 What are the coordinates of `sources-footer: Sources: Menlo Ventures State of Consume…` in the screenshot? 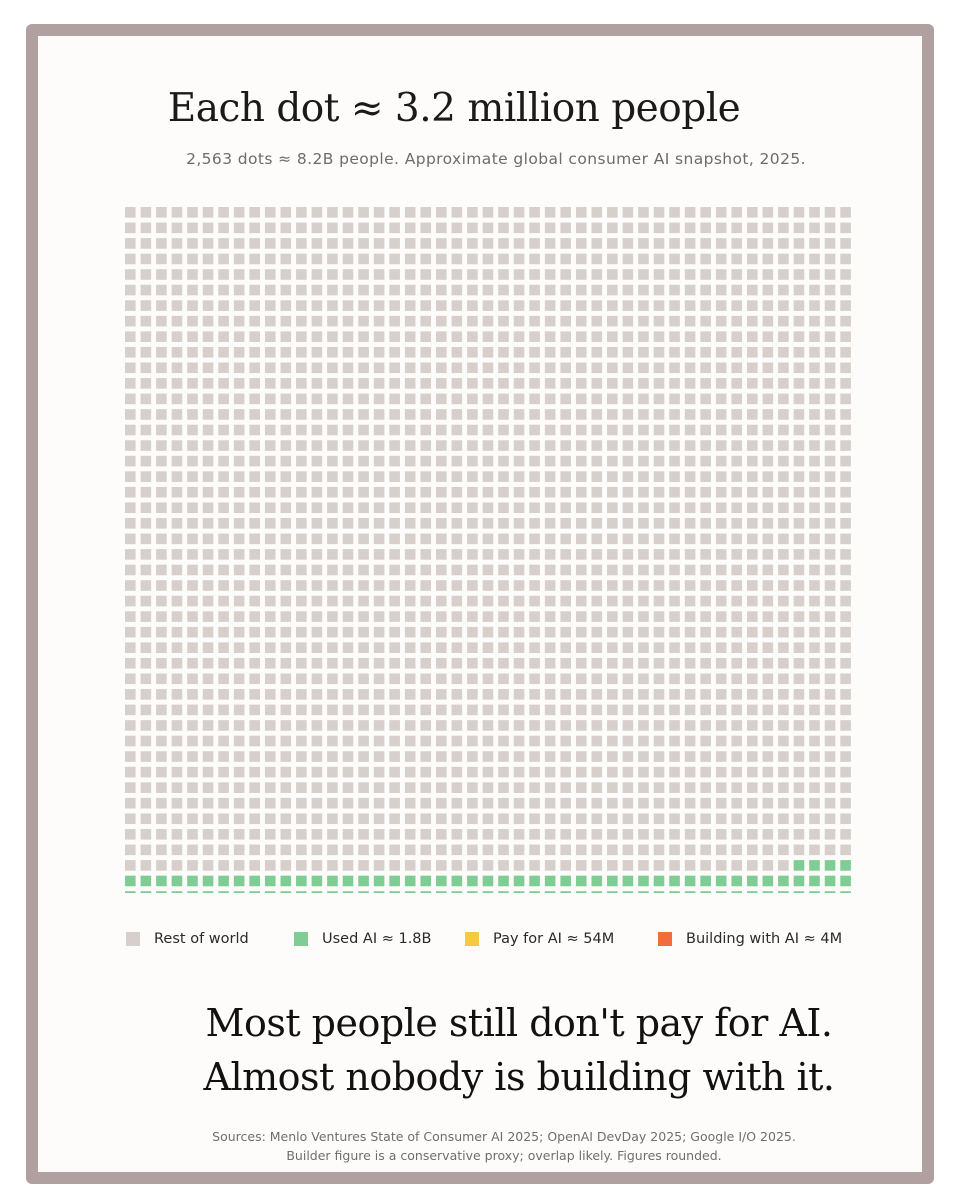 It's located at (480, 1146).